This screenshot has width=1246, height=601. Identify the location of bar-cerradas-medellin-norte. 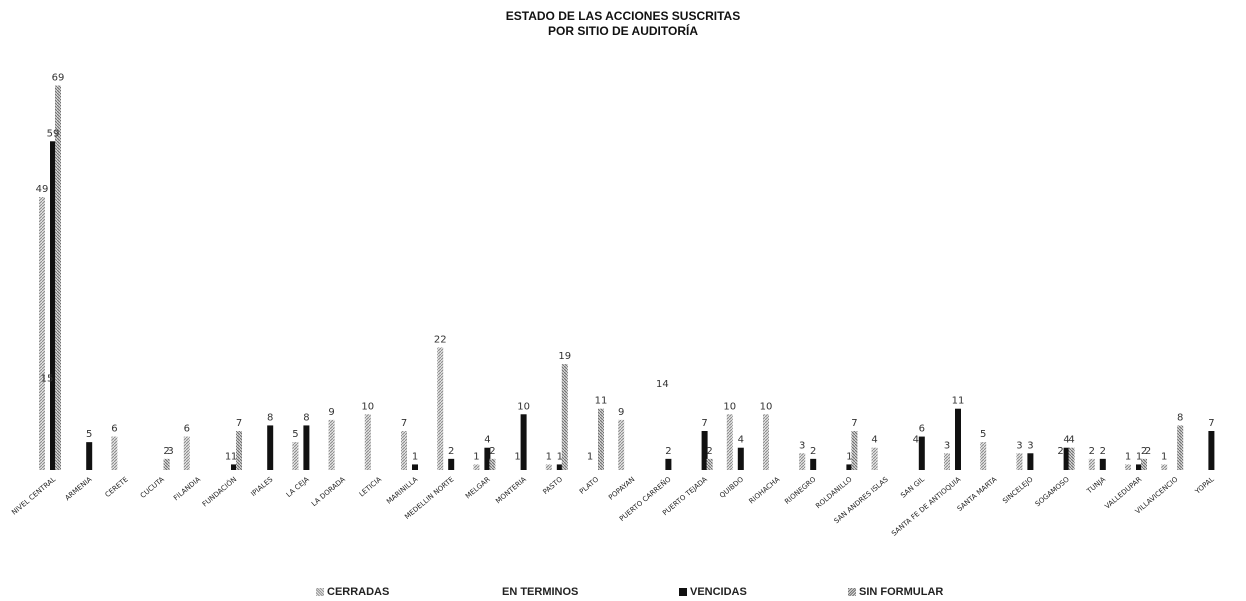
(440, 408).